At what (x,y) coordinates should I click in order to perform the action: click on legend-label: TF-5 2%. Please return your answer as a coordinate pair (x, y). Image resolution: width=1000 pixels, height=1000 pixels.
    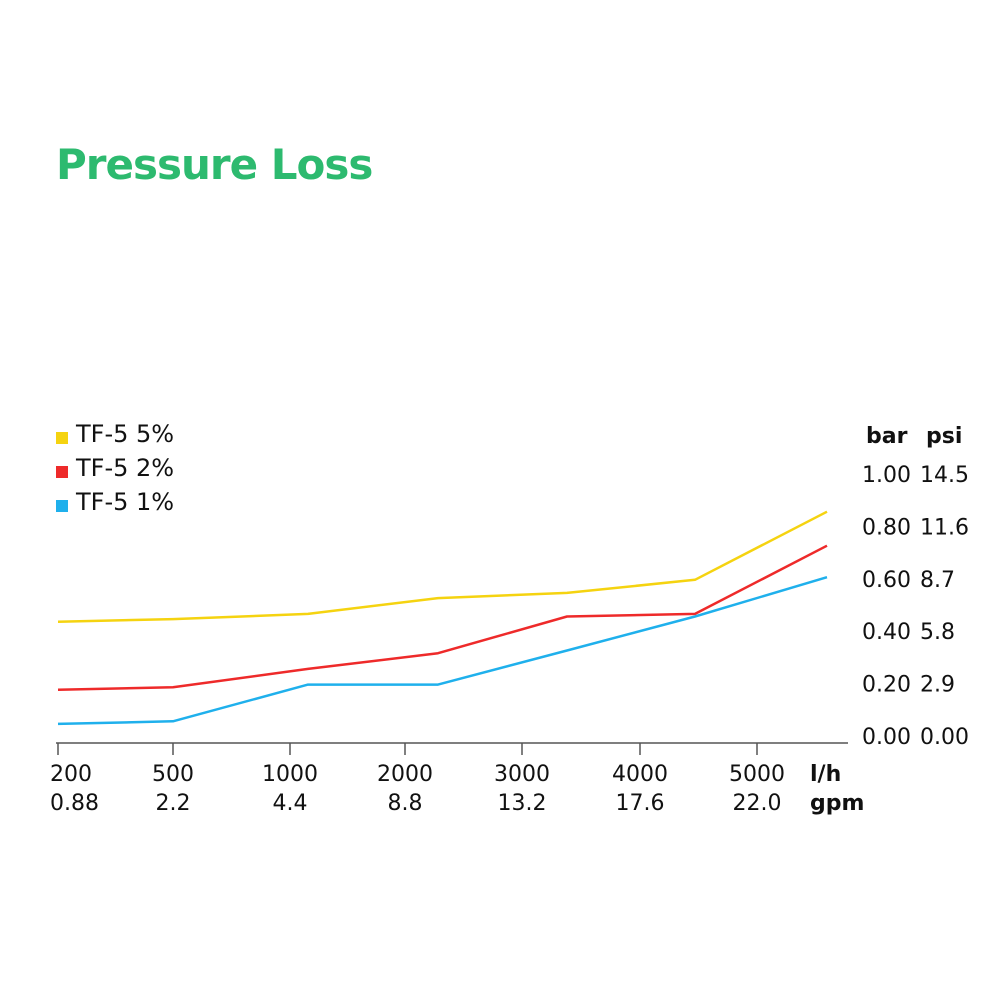
    Looking at the image, I should click on (125, 468).